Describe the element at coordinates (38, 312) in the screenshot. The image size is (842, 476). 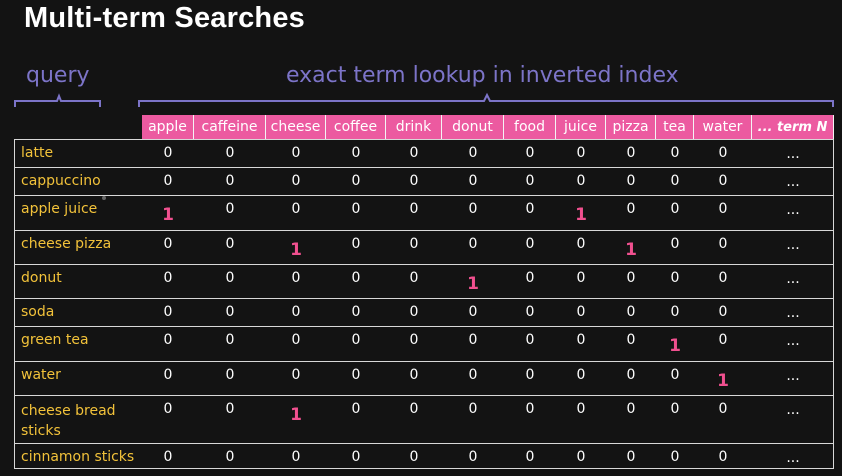
I see `query-cell: soda` at that location.